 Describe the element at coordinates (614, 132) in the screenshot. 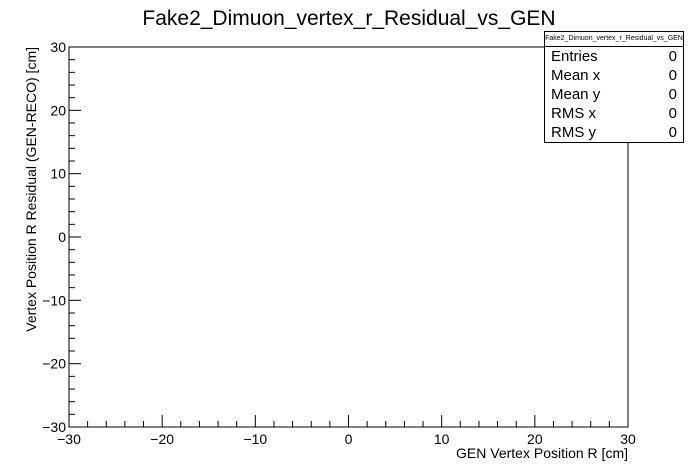

I see `stats-row-rms-y: RMS y 0` at that location.